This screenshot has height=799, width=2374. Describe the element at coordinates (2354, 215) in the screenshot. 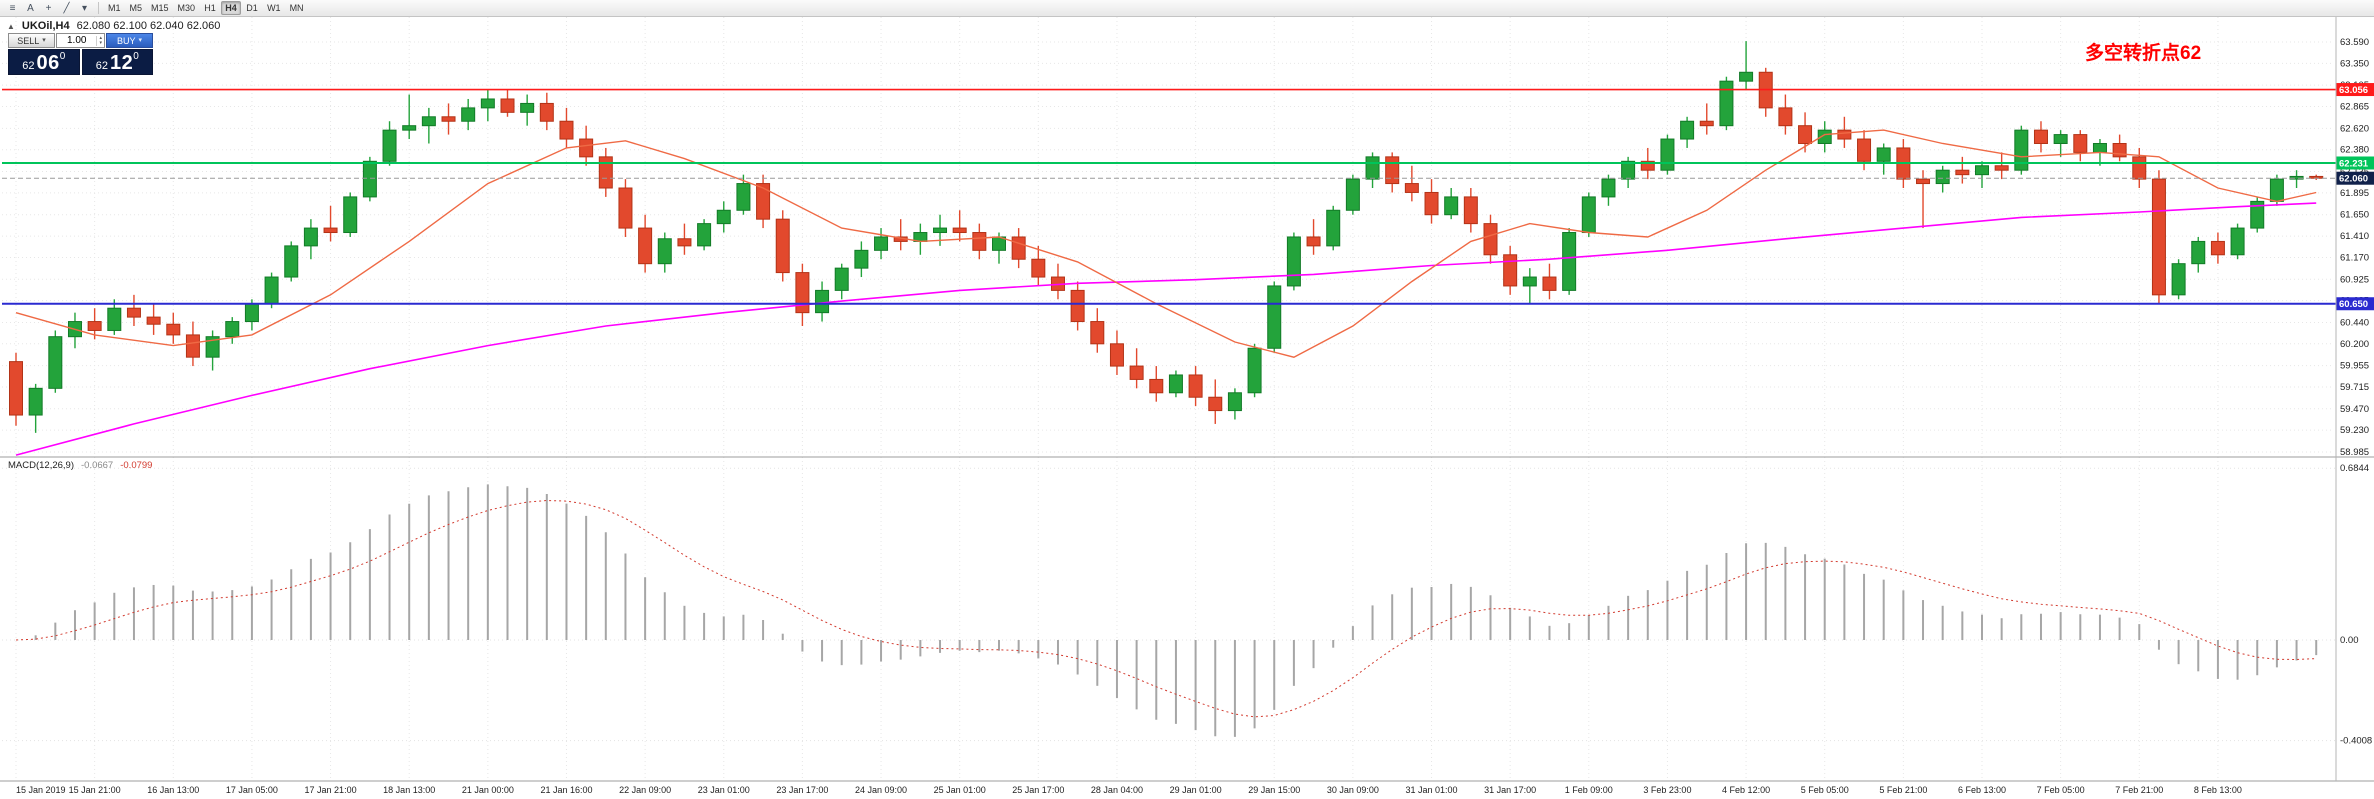

I see `svg-text: 61.650` at that location.